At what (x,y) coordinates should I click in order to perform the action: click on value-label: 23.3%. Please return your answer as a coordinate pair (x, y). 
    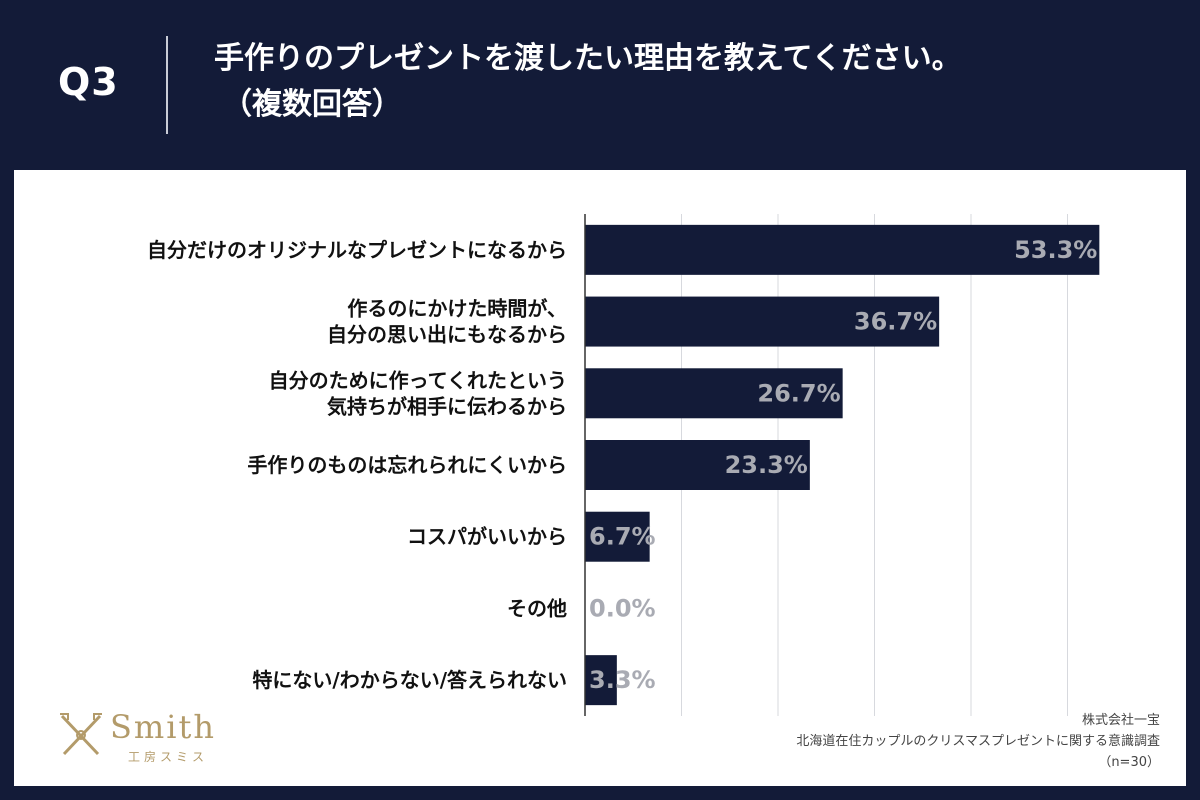
    Looking at the image, I should click on (766, 465).